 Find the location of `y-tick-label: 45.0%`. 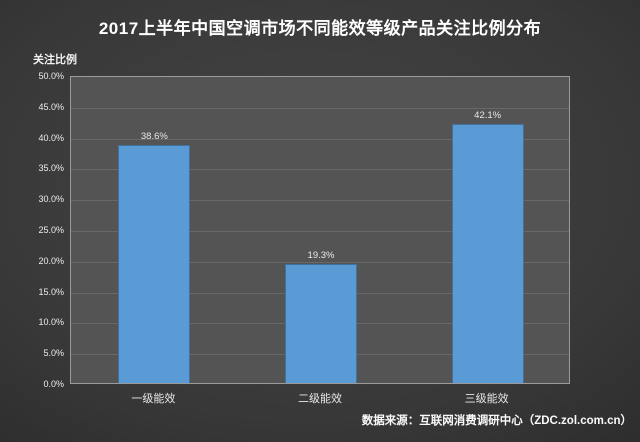

y-tick-label: 45.0% is located at coordinates (51, 106).